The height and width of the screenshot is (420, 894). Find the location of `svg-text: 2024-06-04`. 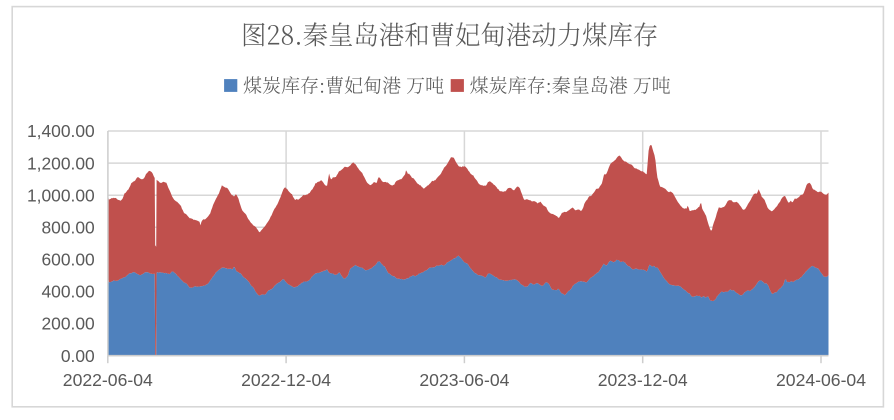

svg-text: 2024-06-04 is located at coordinates (821, 380).